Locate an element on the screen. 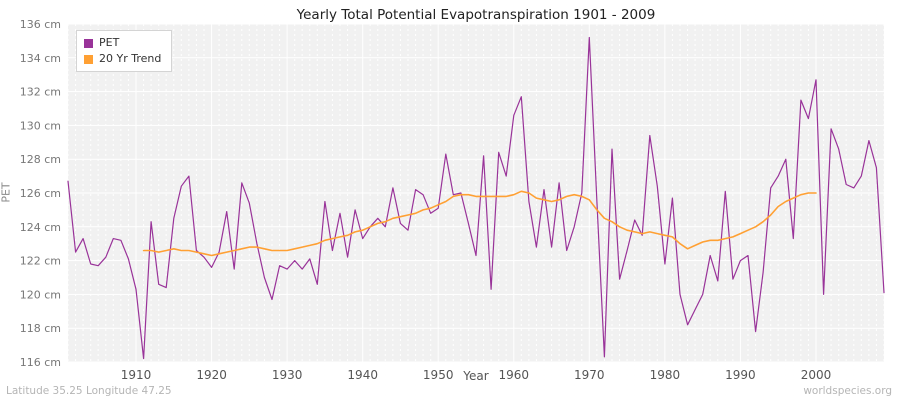  pet-series-swatch is located at coordinates (88, 43).